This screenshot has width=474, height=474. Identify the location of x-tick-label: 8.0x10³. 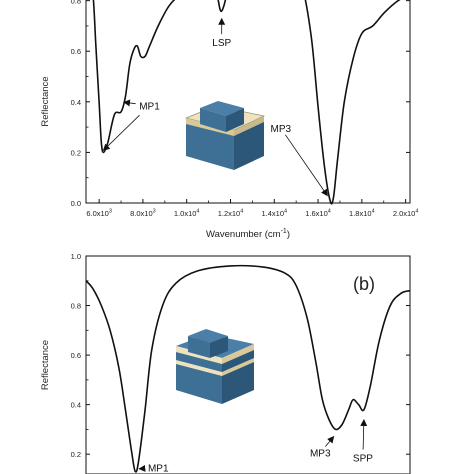
(143, 214).